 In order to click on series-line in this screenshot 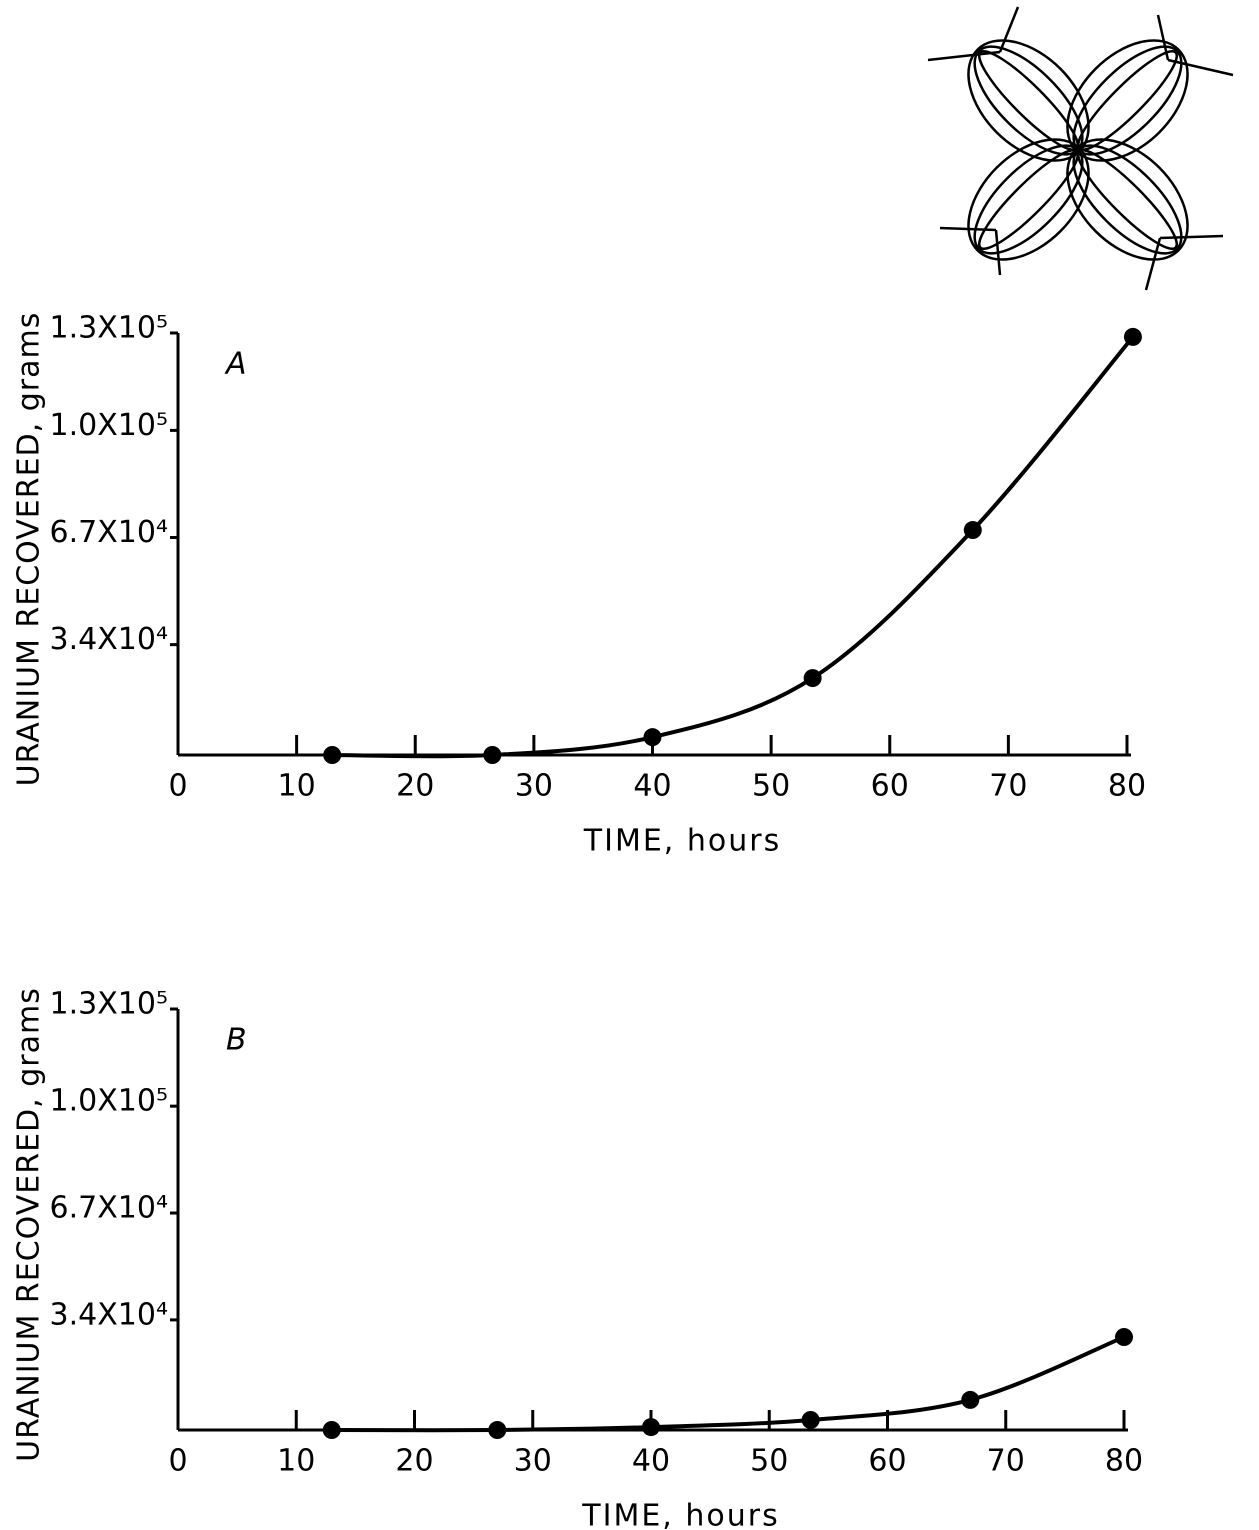, I will do `click(728, 1384)`.